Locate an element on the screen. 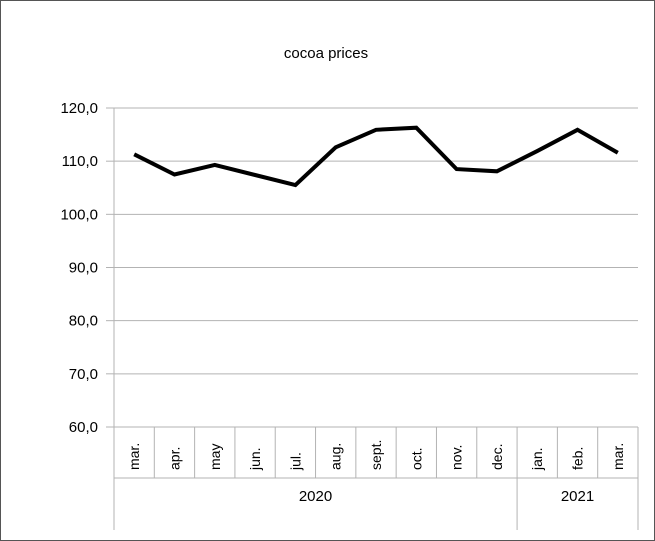 The height and width of the screenshot is (541, 655). y-tick-label: 60,0 is located at coordinates (83, 427).